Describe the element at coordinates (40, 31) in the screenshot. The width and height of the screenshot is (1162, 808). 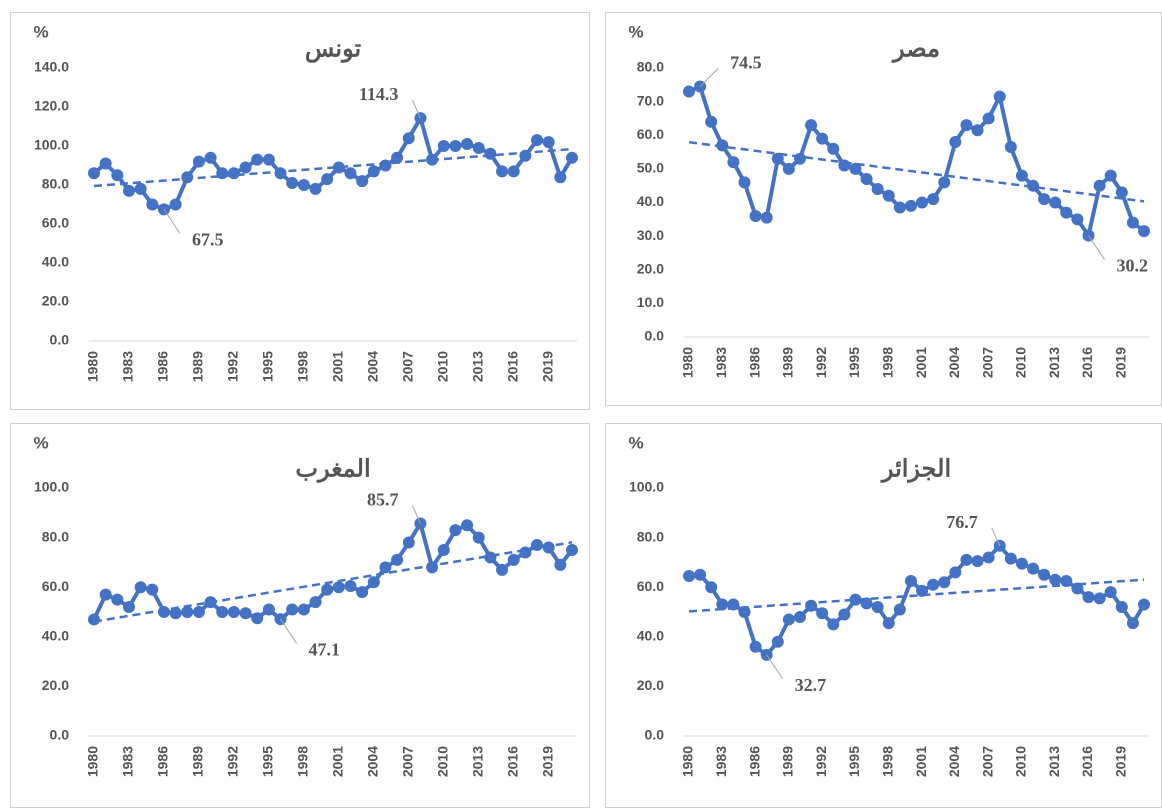
I see `y-axis-label: %` at that location.